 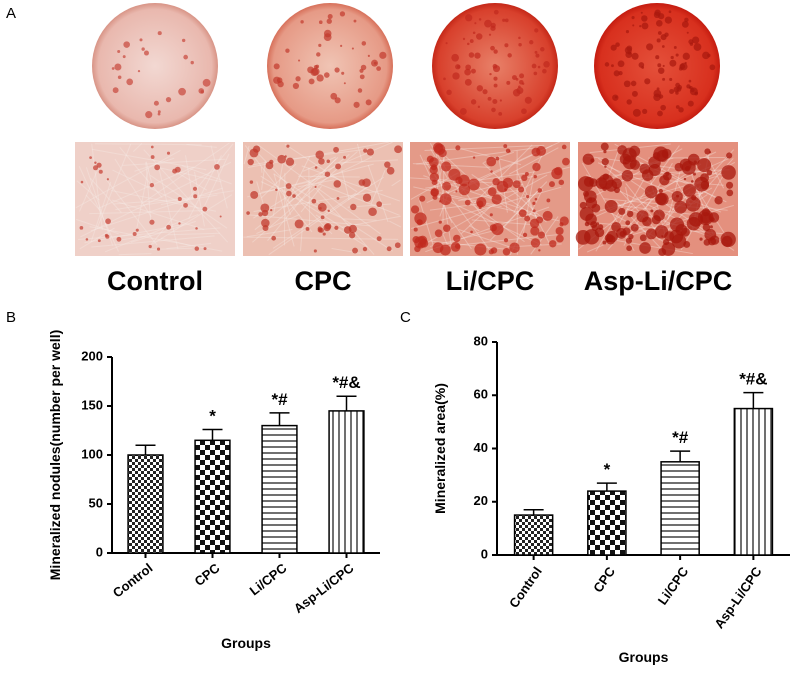 I want to click on y-axis-label: Mineralized nodules(number per well), so click(x=55, y=455).